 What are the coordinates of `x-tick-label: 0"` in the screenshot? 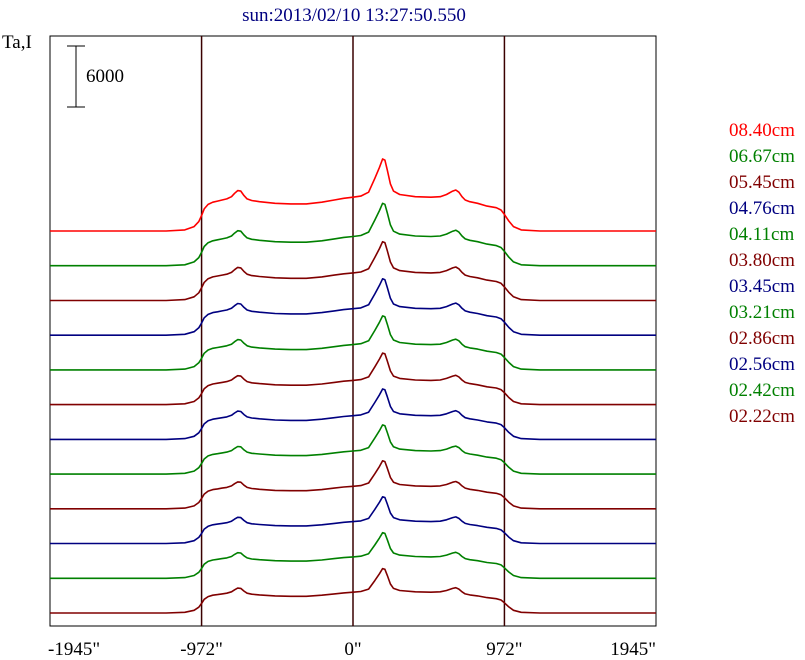 It's located at (352, 649).